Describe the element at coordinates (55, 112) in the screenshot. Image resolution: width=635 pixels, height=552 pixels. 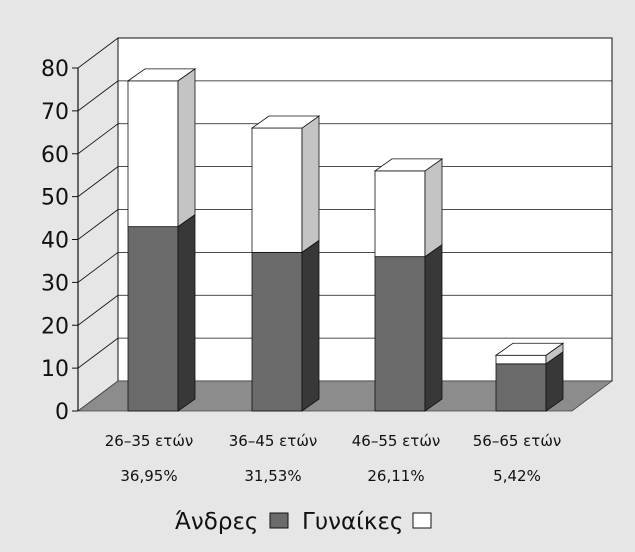
I see `y-tick-label: 70` at that location.